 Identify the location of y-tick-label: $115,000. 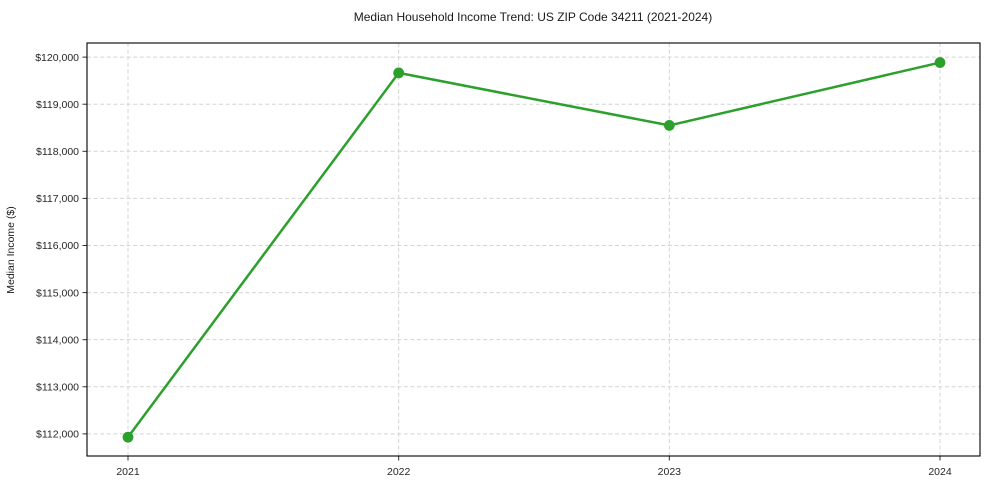
(57, 293).